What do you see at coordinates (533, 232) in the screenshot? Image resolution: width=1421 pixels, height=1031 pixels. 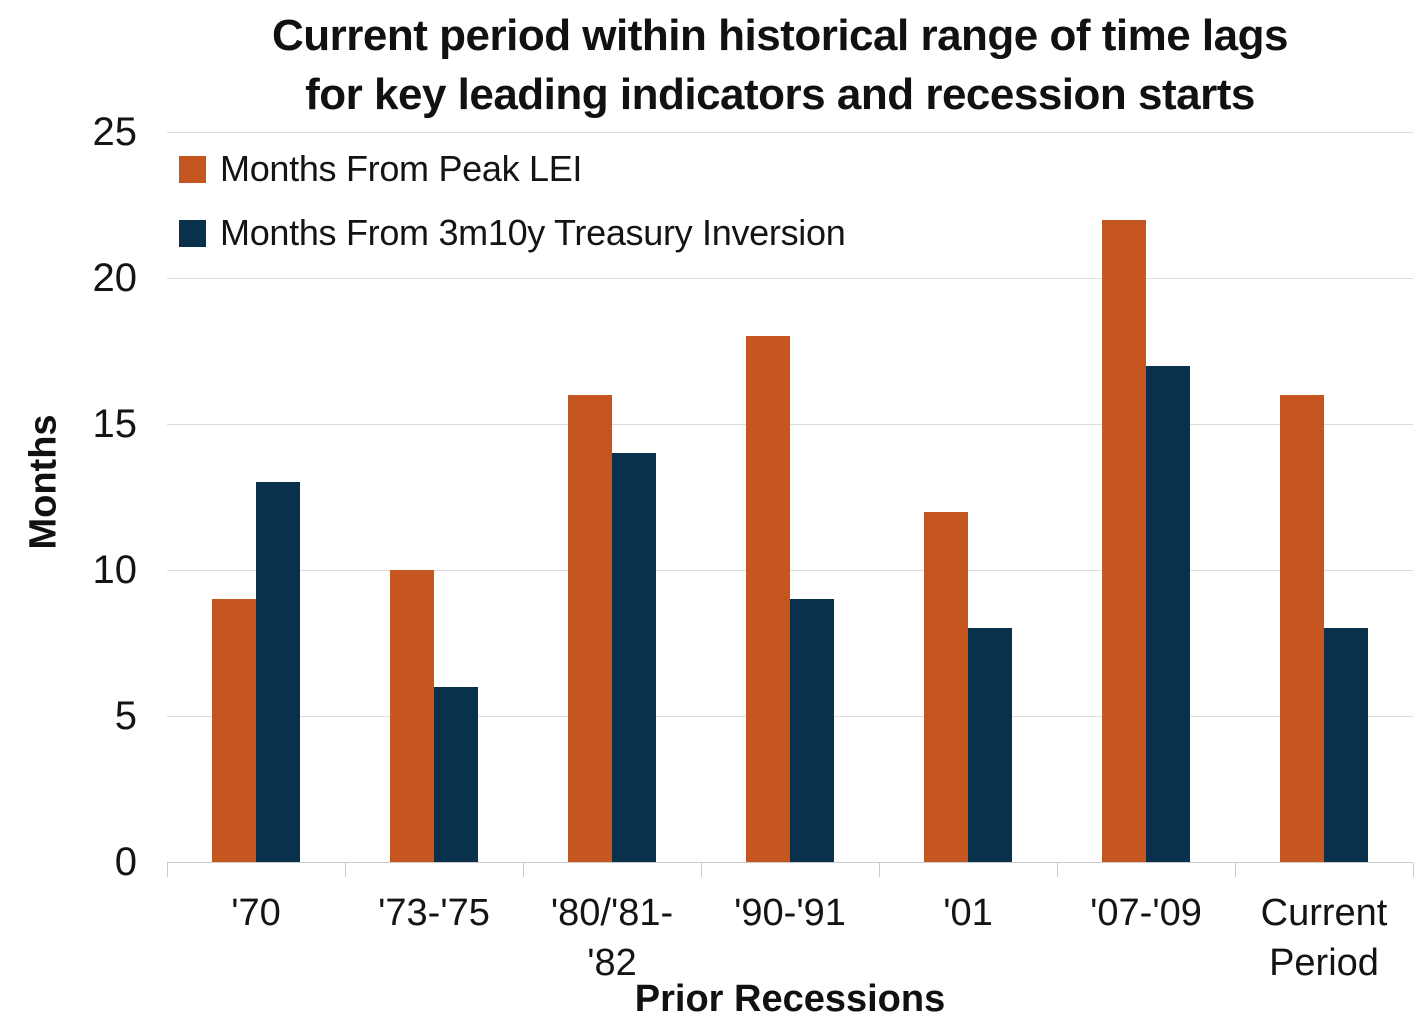 I see `legend-label-treasury-inversion: Months From 3m10y Treasury Inversion` at bounding box center [533, 232].